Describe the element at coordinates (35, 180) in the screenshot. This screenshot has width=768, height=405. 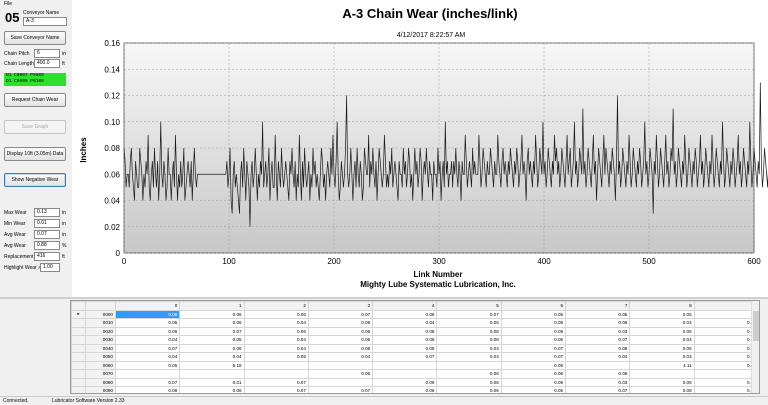
I see `show-negative-wear-button: Show Negative Wear` at that location.